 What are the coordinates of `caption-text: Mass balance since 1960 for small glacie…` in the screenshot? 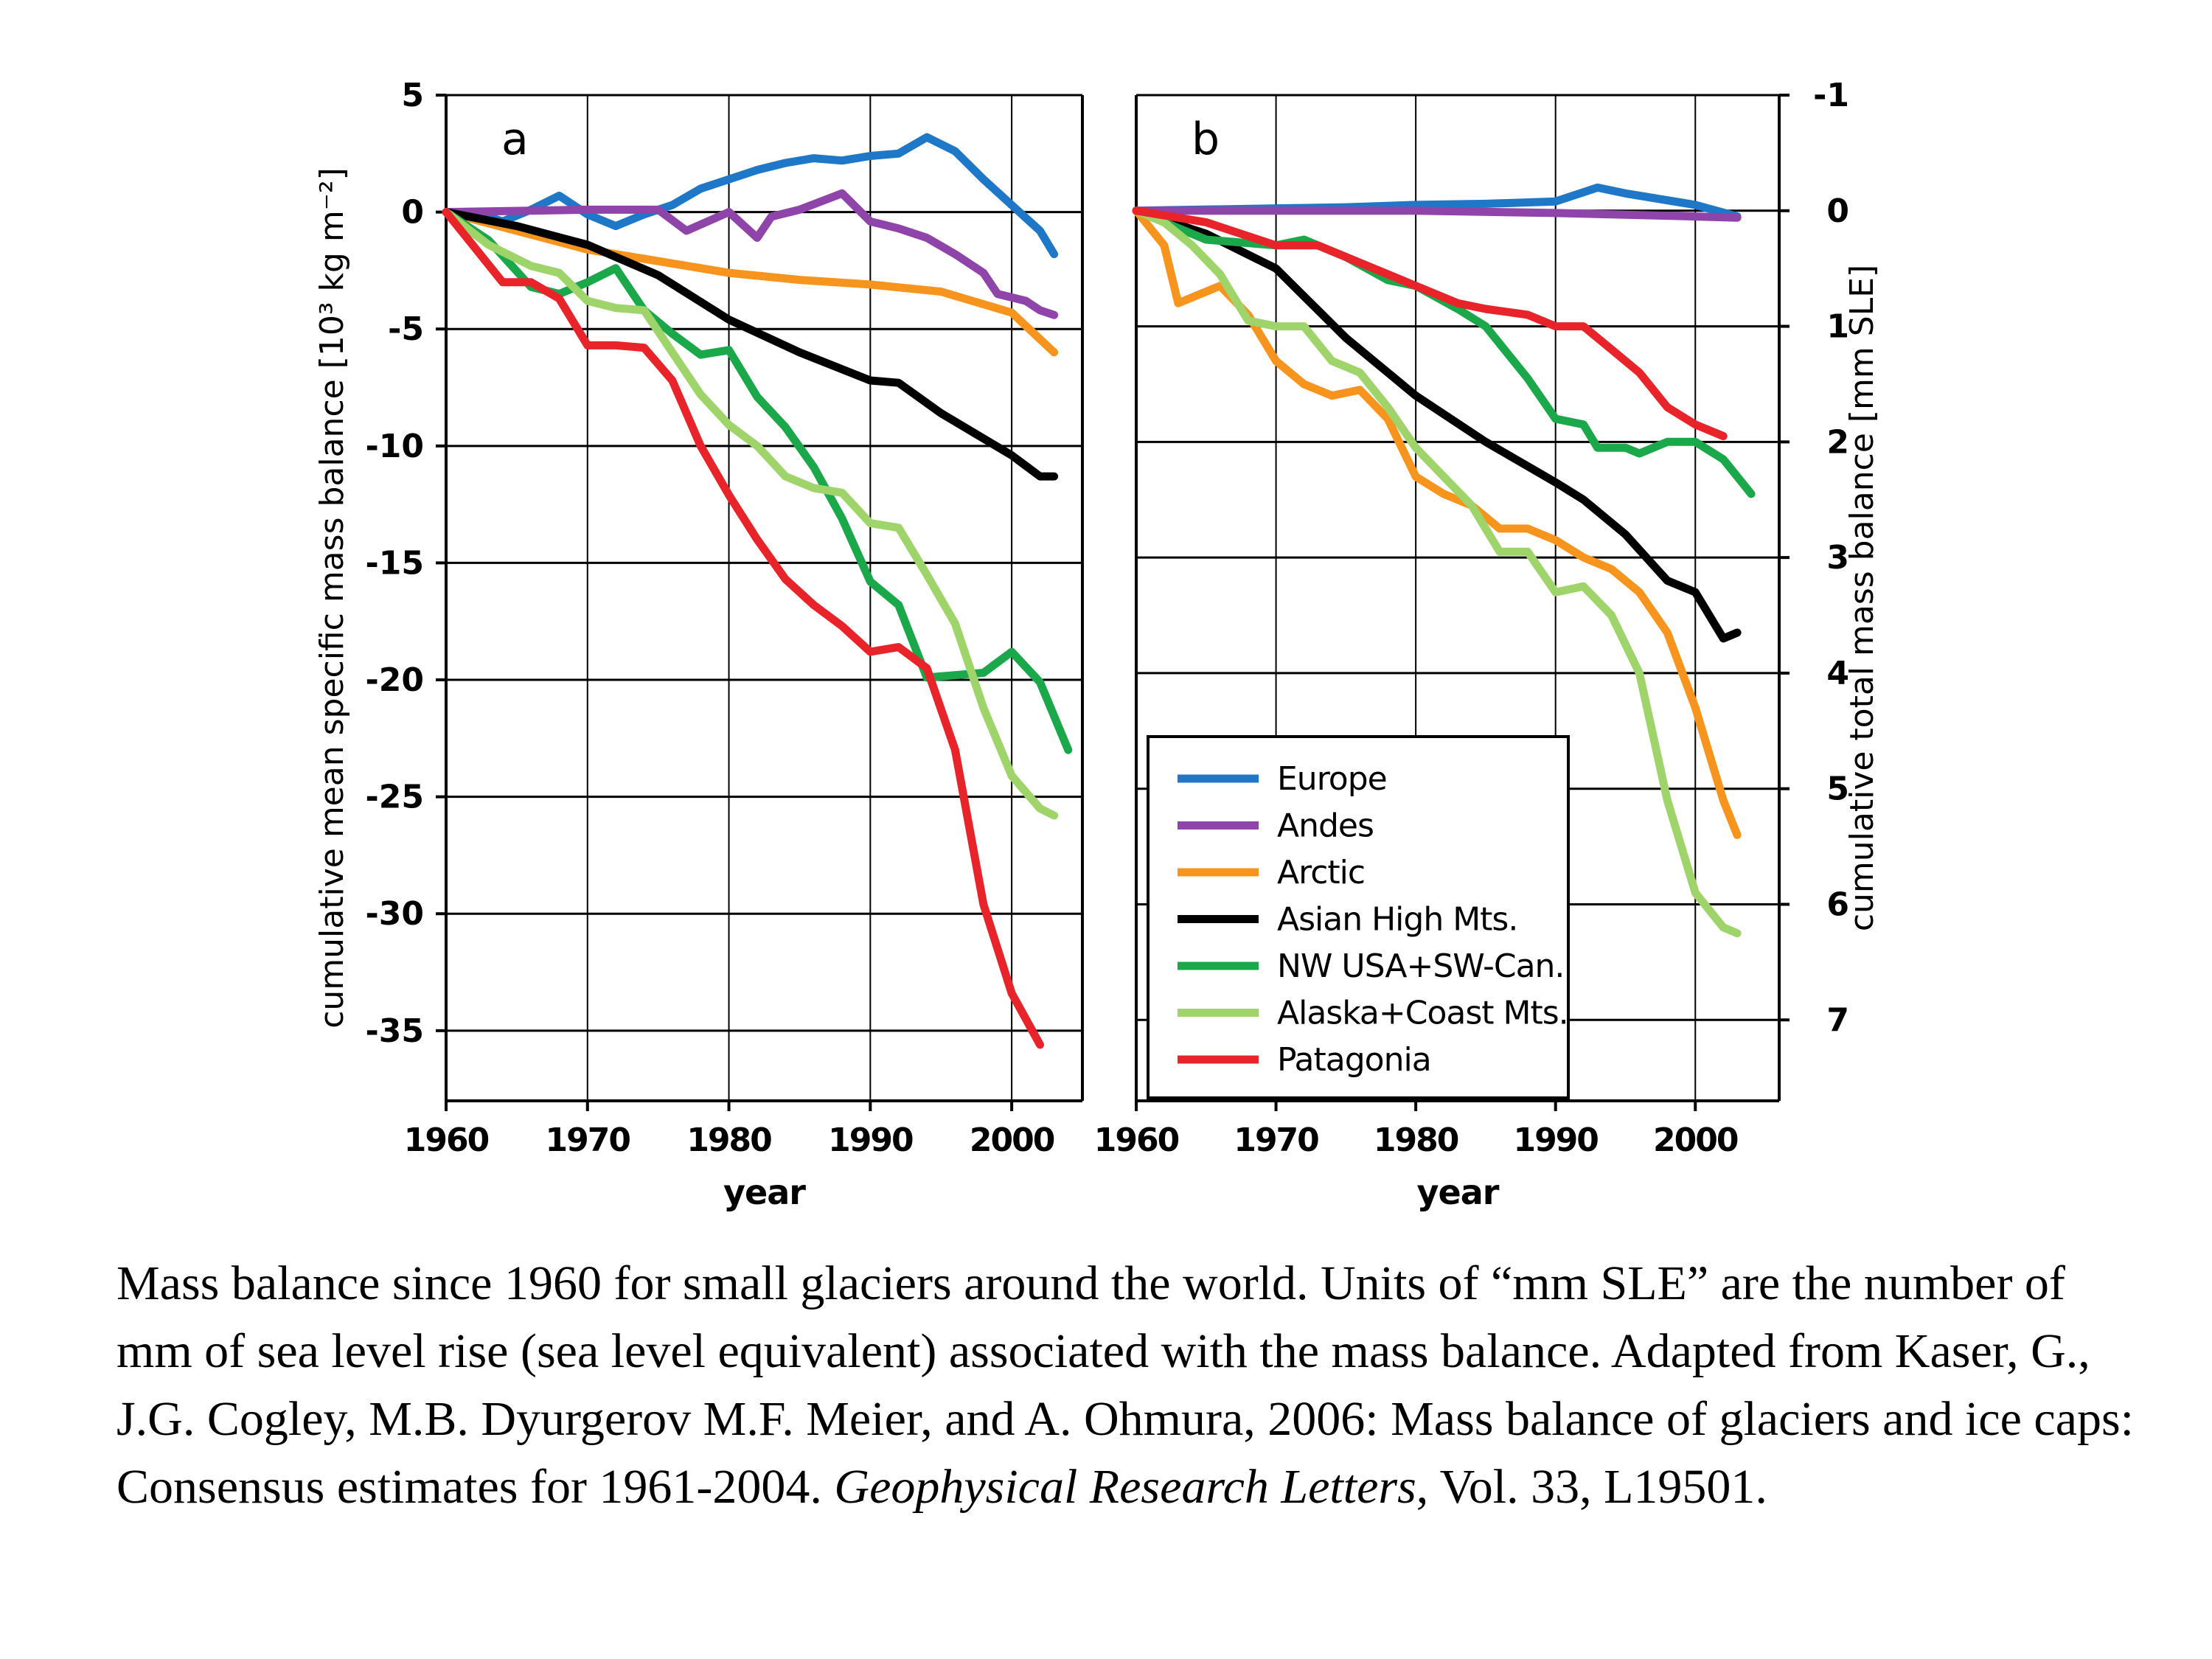 It's located at (1125, 1385).